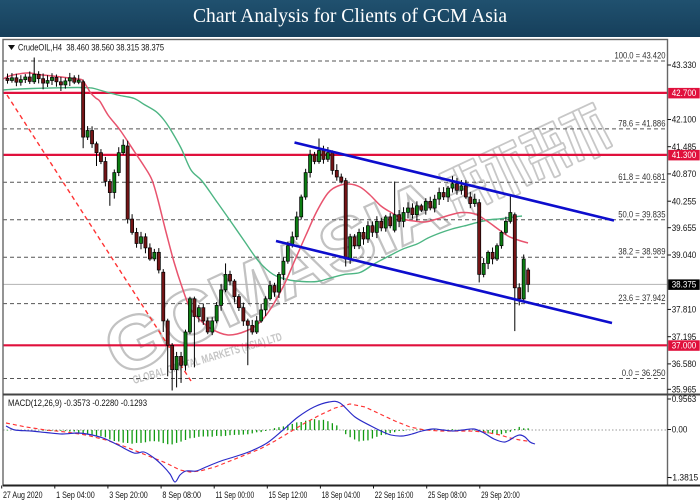 The width and height of the screenshot is (700, 500). I want to click on svg-text: 40.255, so click(684, 201).